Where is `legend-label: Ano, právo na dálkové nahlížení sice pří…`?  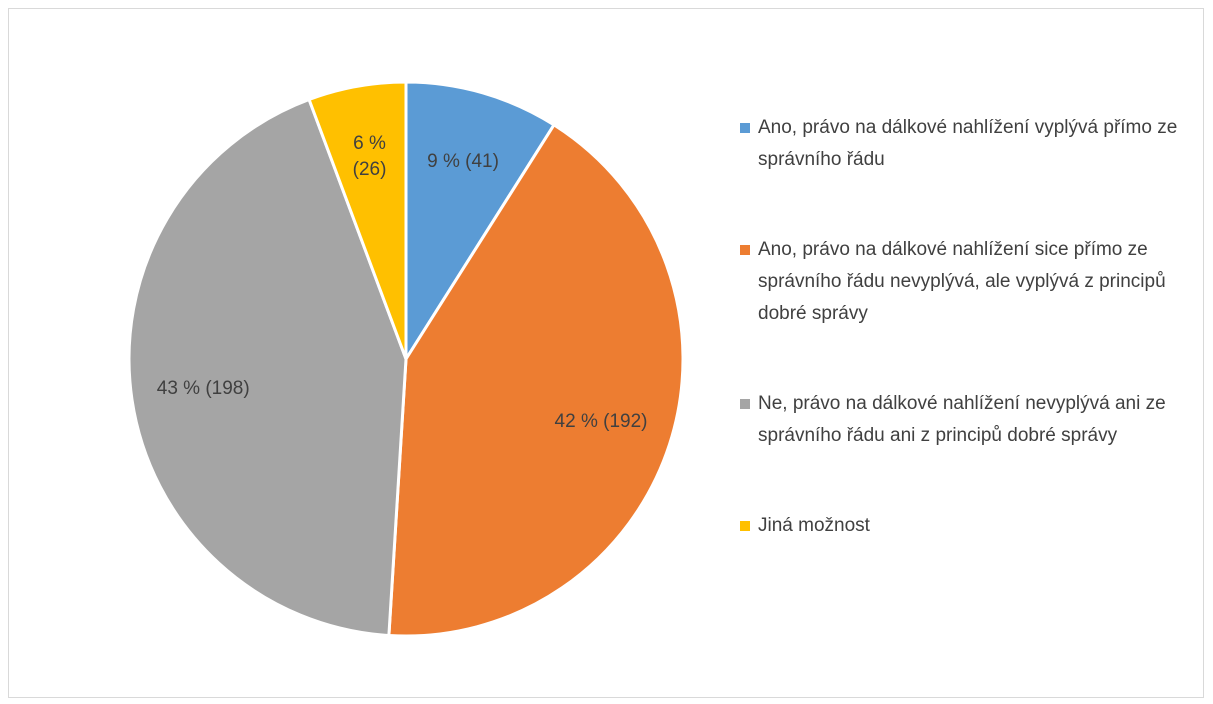 legend-label: Ano, právo na dálkové nahlížení sice pří… is located at coordinates (962, 281).